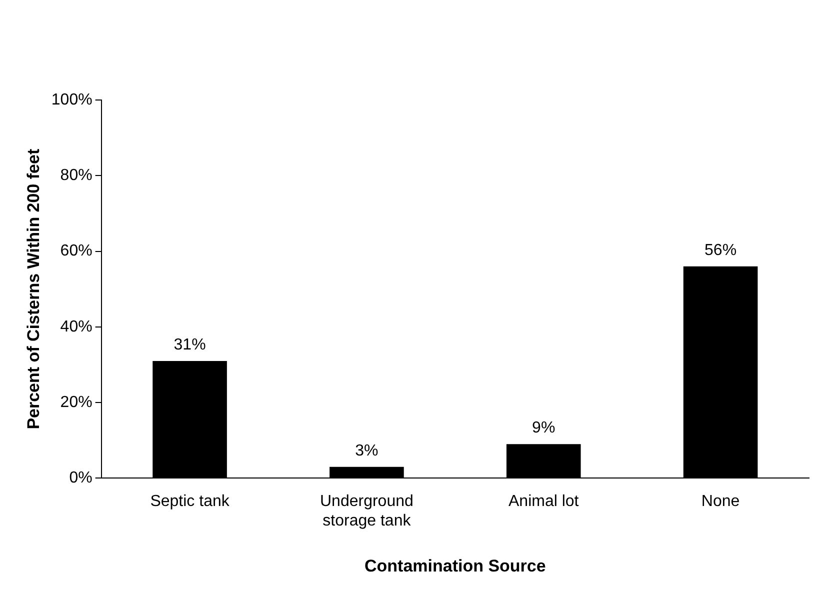  Describe the element at coordinates (76, 402) in the screenshot. I see `y-tick-label: 20%` at that location.